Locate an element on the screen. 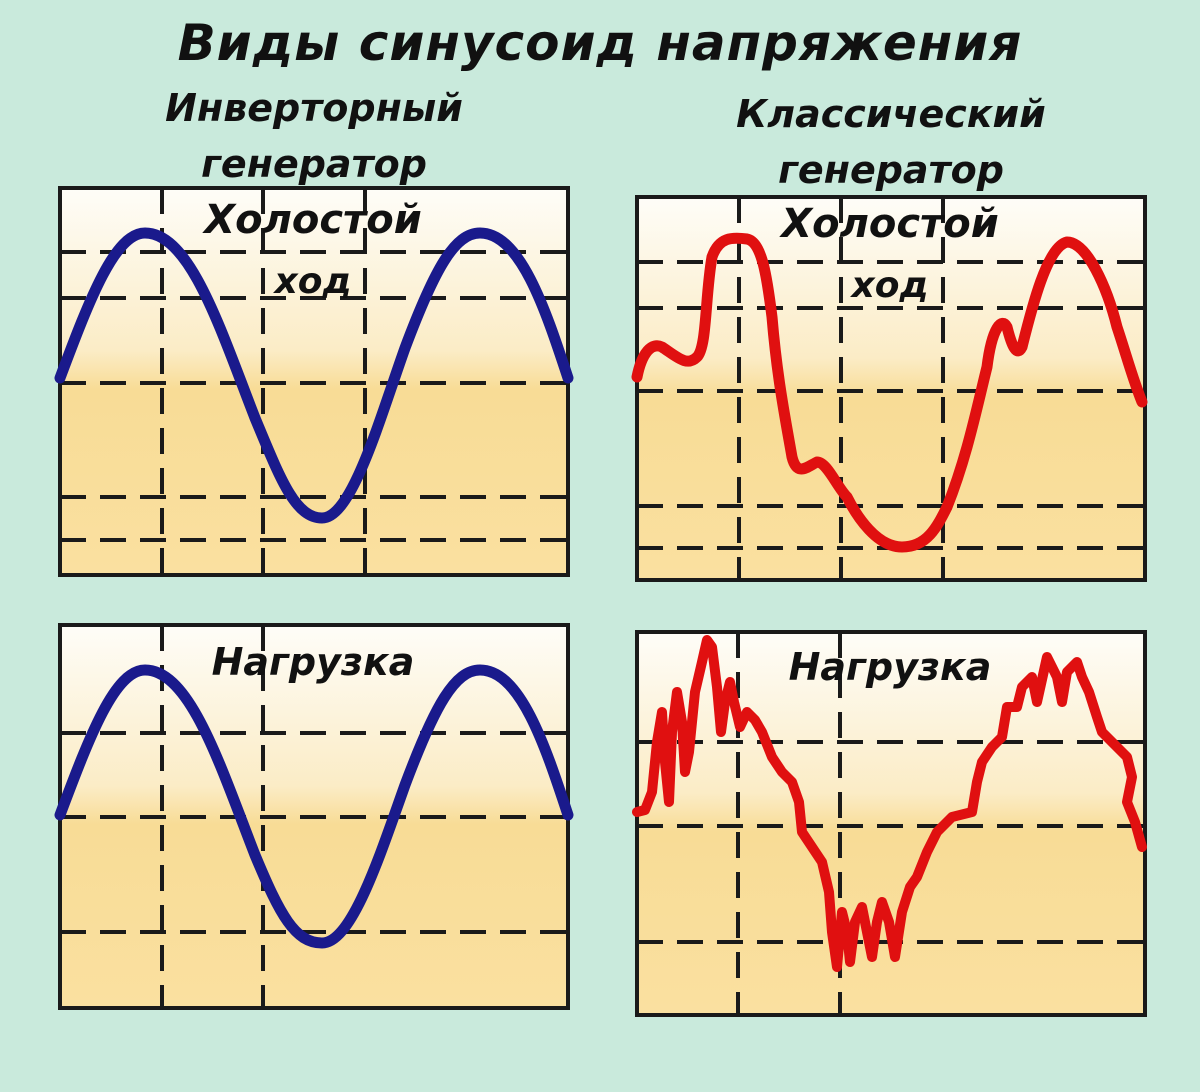 The width and height of the screenshot is (1200, 1092). heading-line-1: Классический is located at coordinates (891, 114).